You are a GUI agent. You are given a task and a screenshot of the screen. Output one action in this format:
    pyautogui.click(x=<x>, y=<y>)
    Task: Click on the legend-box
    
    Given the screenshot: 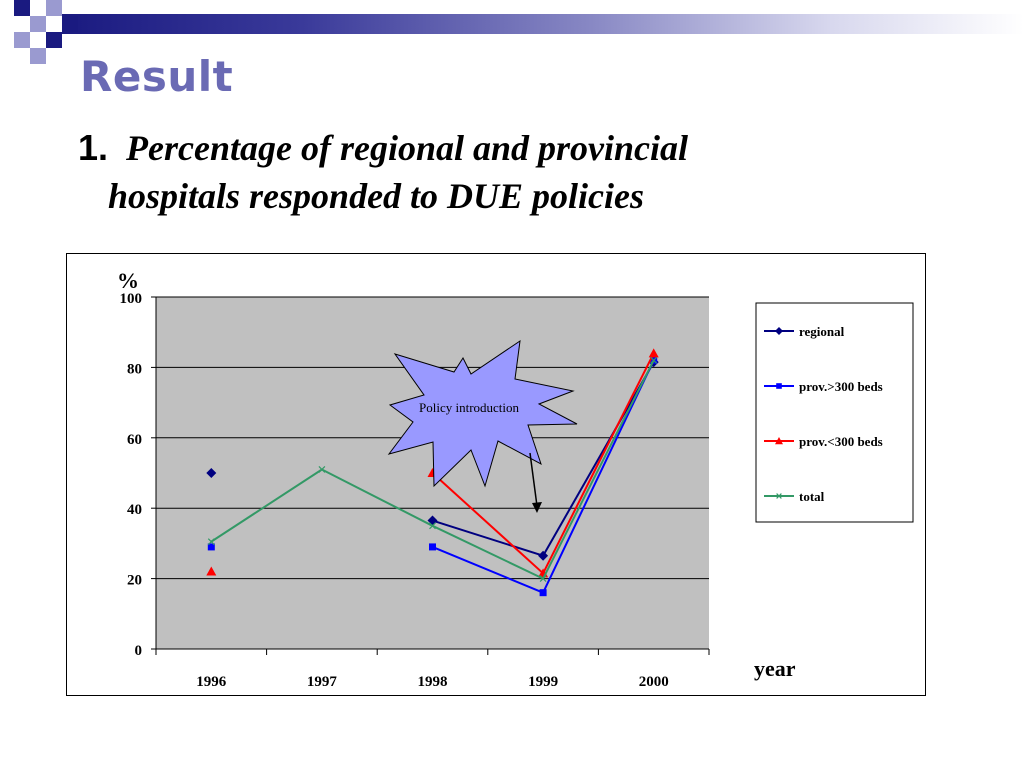 What is the action you would take?
    pyautogui.click(x=834, y=412)
    